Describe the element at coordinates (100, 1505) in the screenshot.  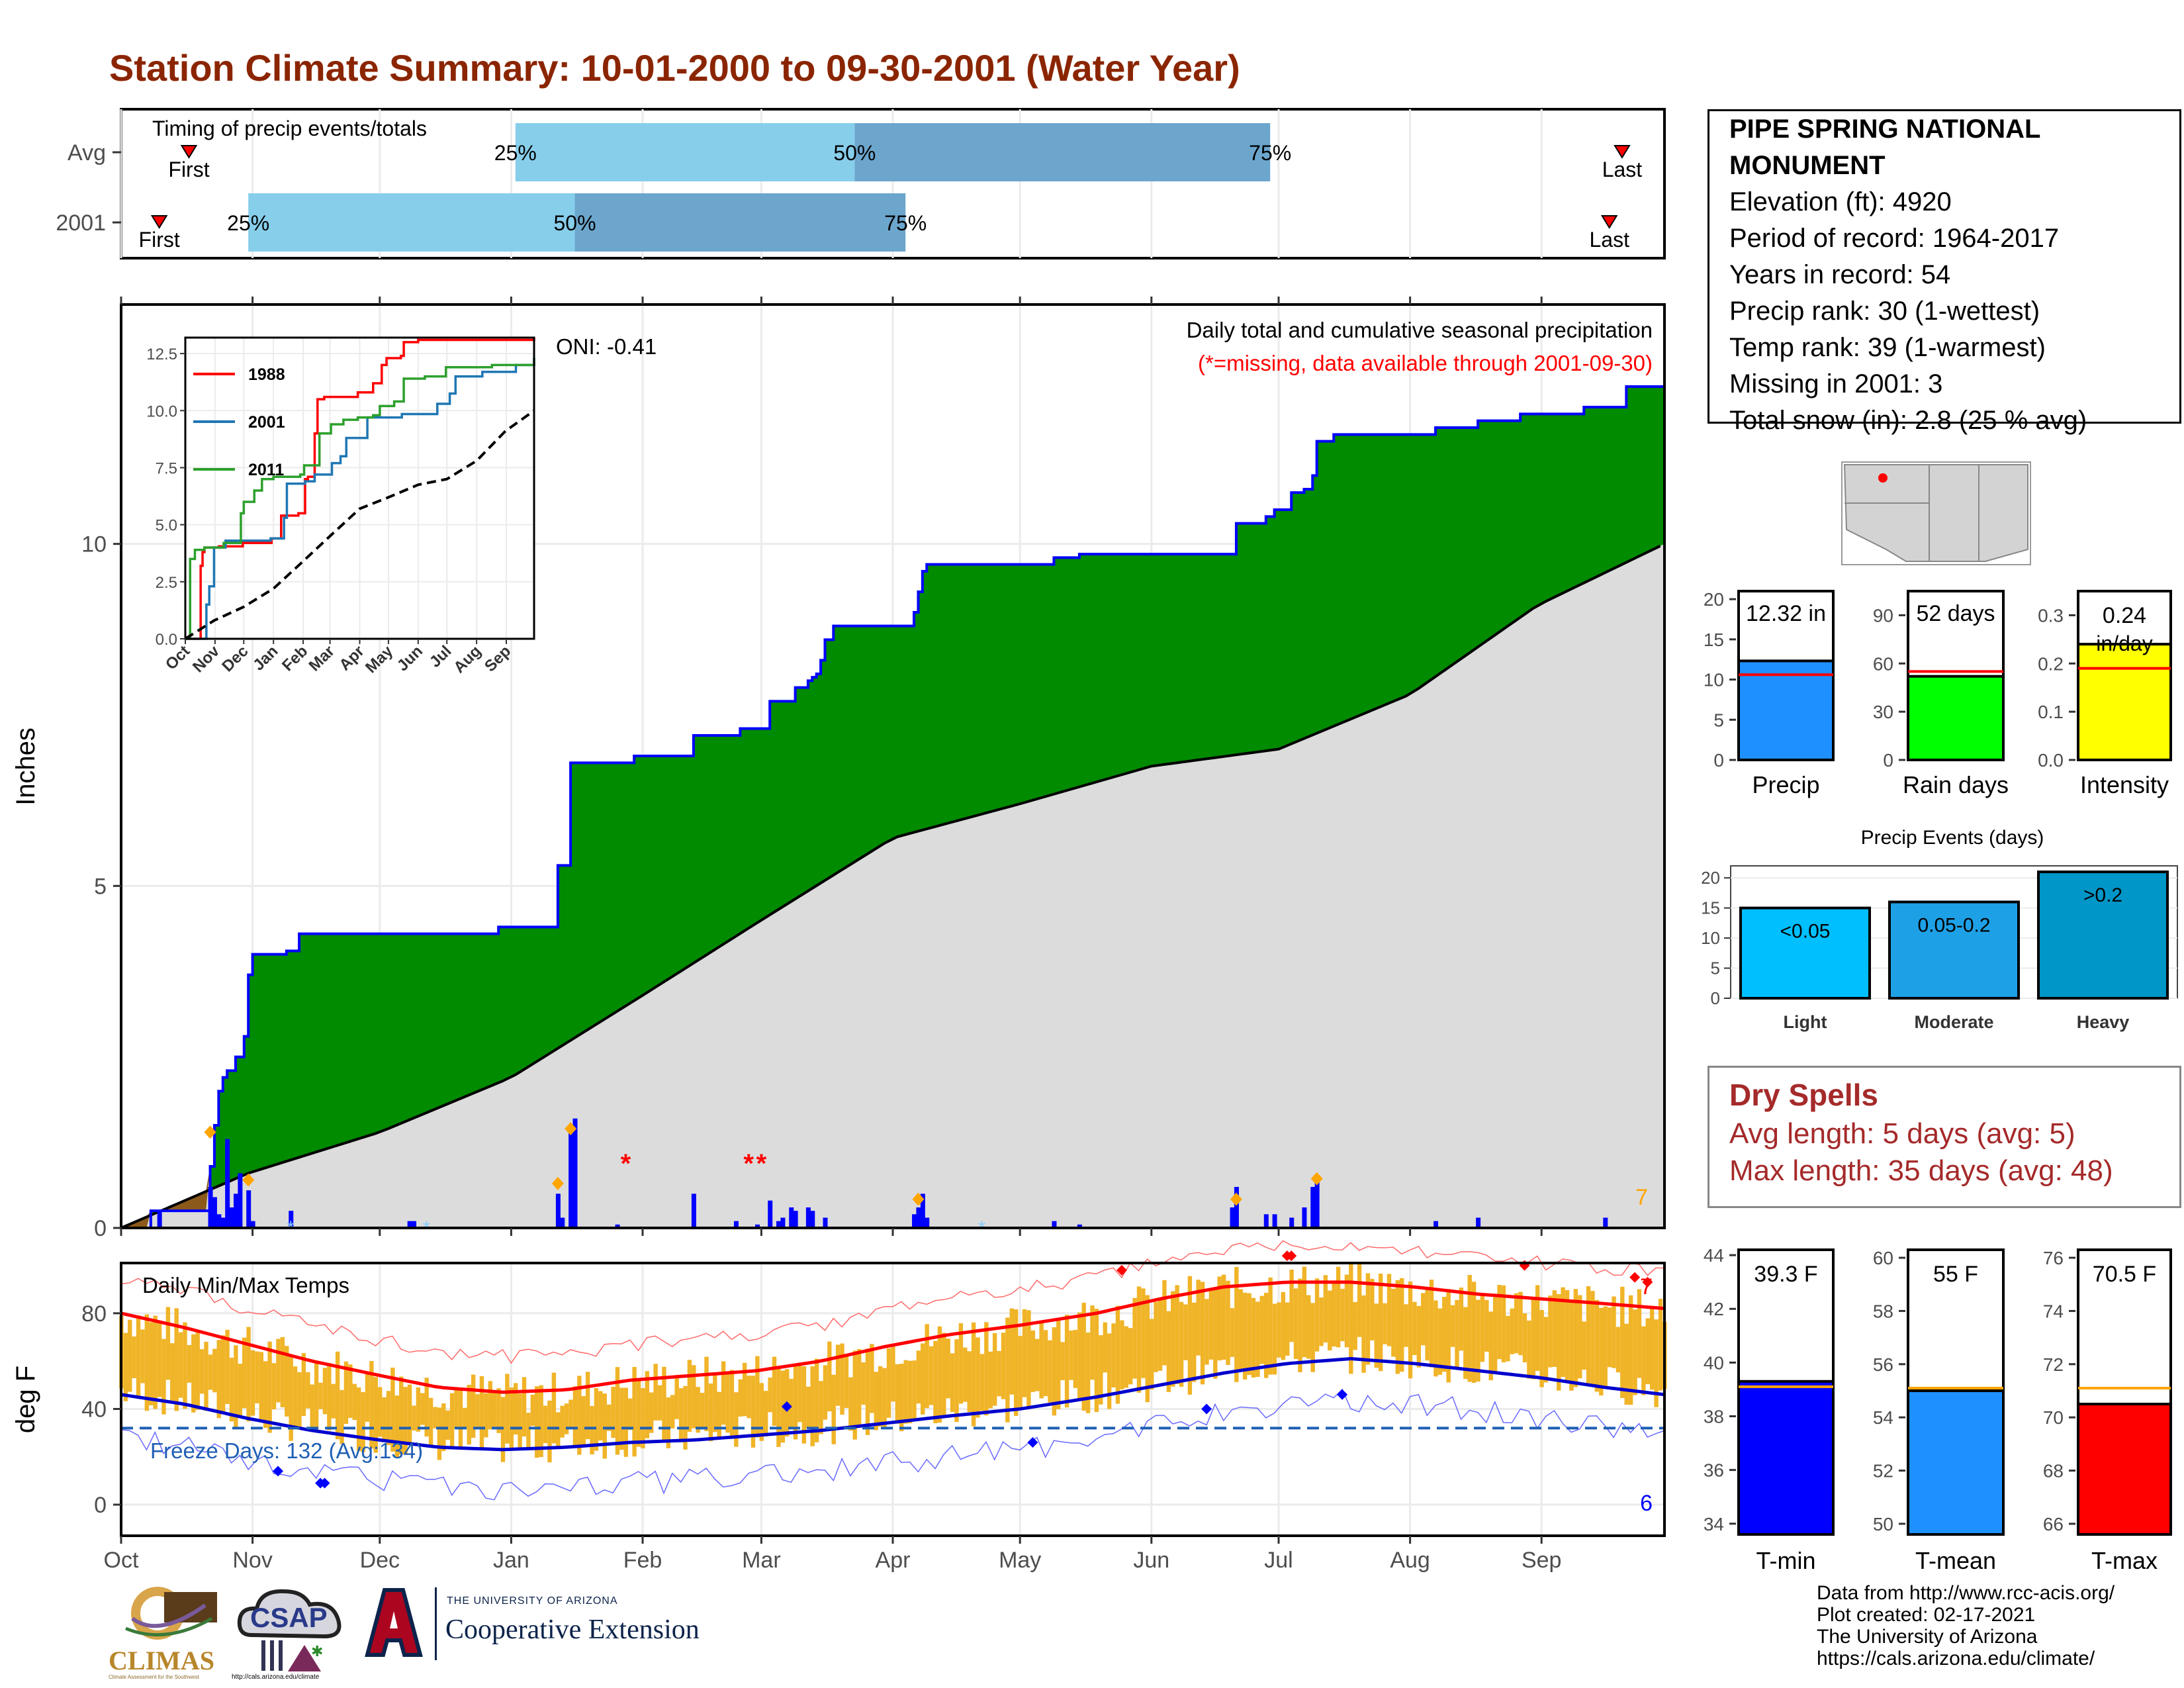
I see `temp-ytick-label: 0` at that location.